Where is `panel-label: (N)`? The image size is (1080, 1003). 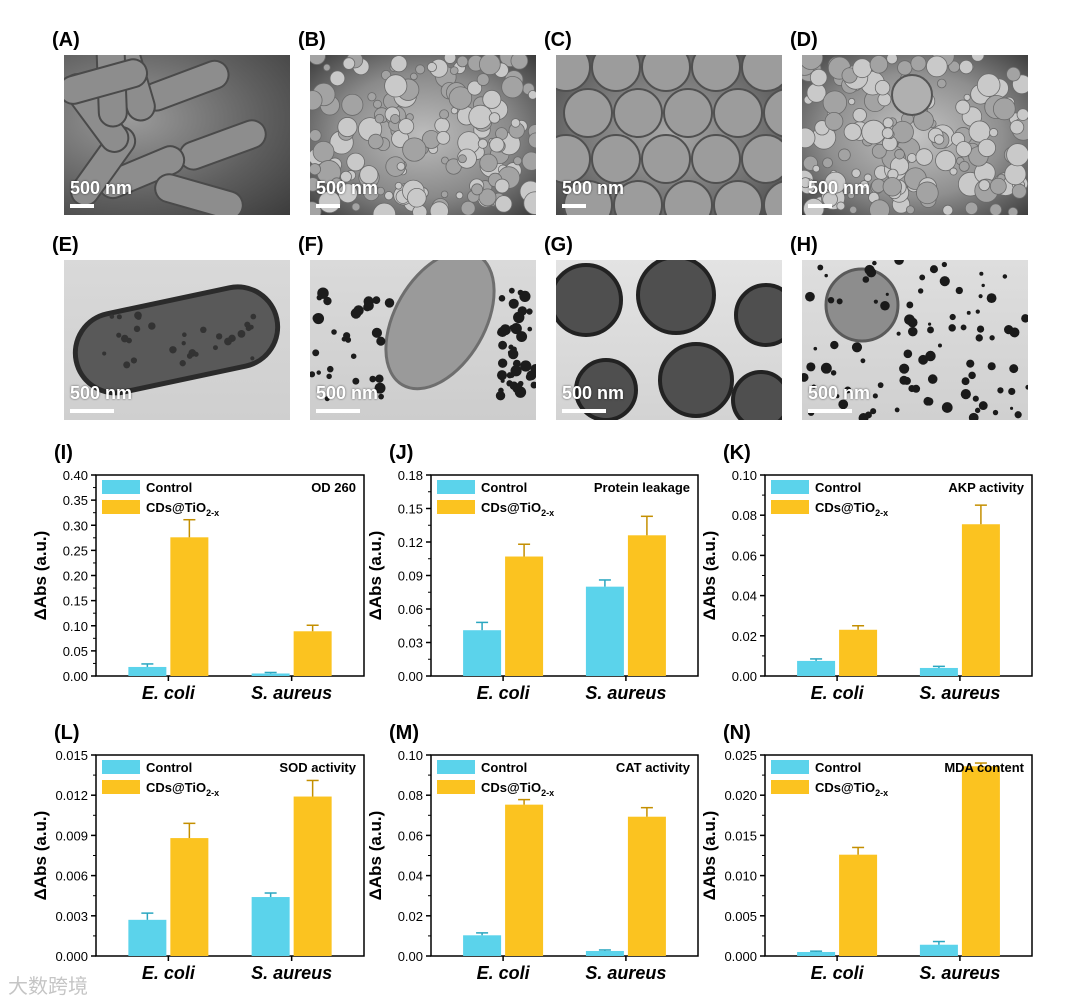 panel-label: (N) is located at coordinates (737, 733).